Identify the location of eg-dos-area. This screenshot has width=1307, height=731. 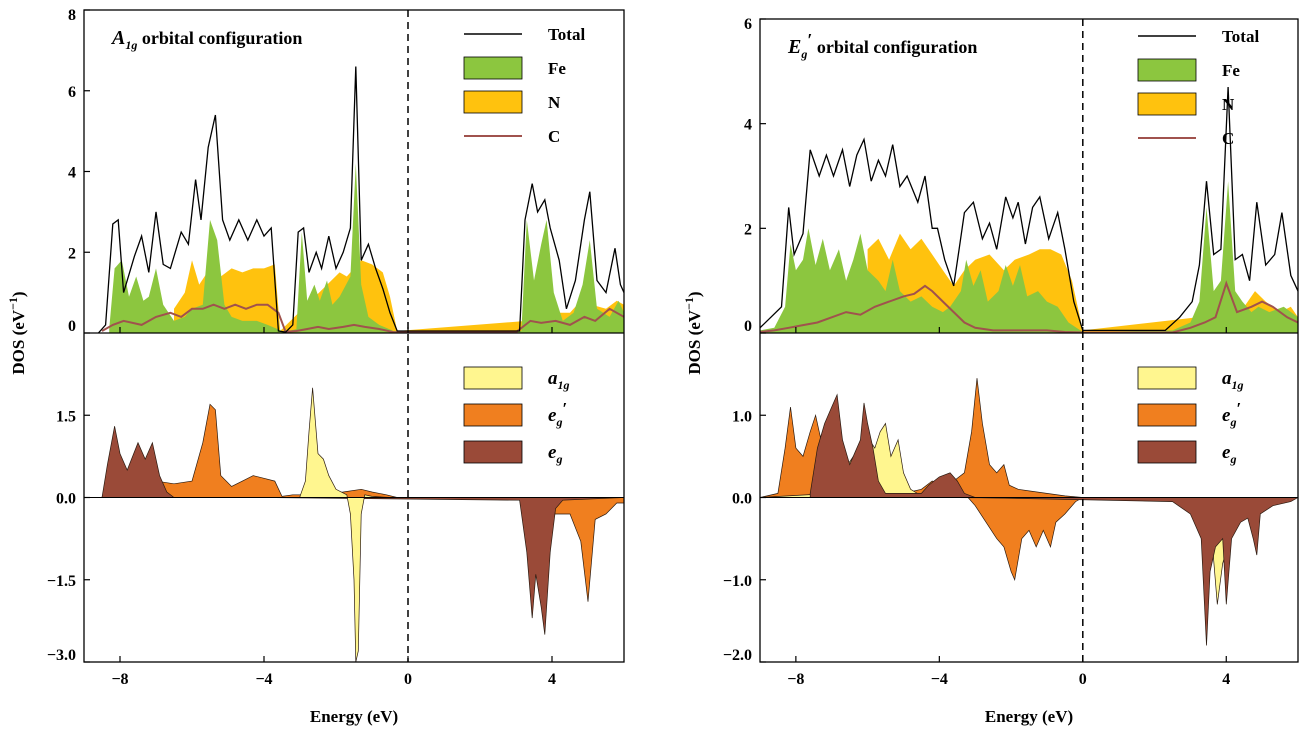
(1053, 519).